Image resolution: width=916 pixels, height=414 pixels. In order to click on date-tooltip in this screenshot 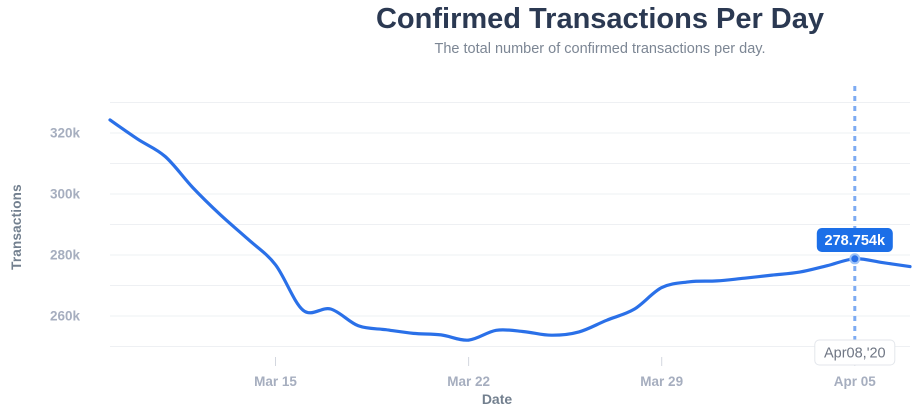, I will do `click(855, 352)`.